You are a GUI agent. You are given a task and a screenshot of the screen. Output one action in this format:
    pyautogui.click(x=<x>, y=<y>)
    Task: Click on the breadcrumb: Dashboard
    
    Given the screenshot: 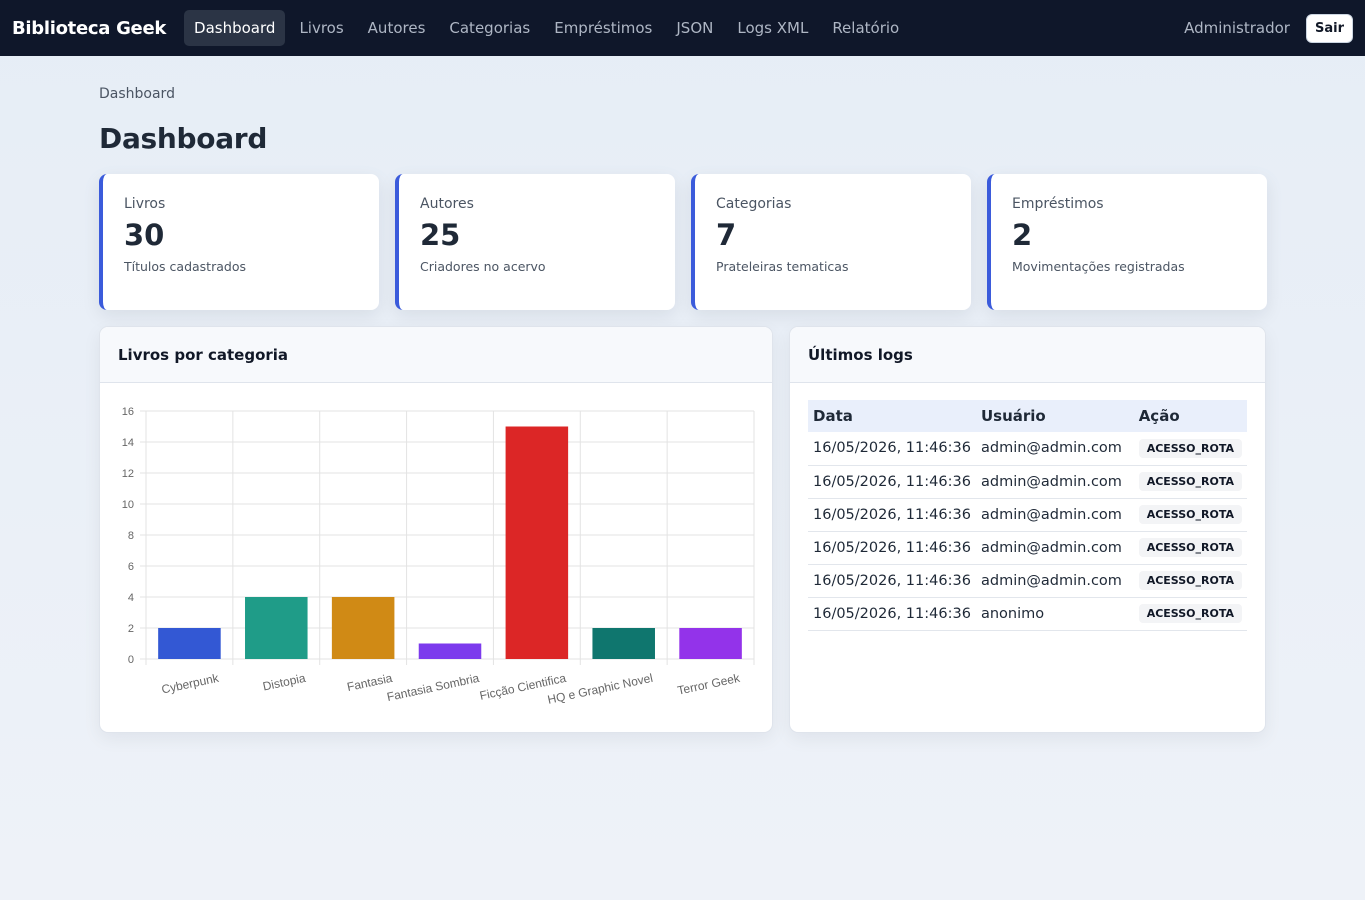 What is the action you would take?
    pyautogui.click(x=137, y=94)
    